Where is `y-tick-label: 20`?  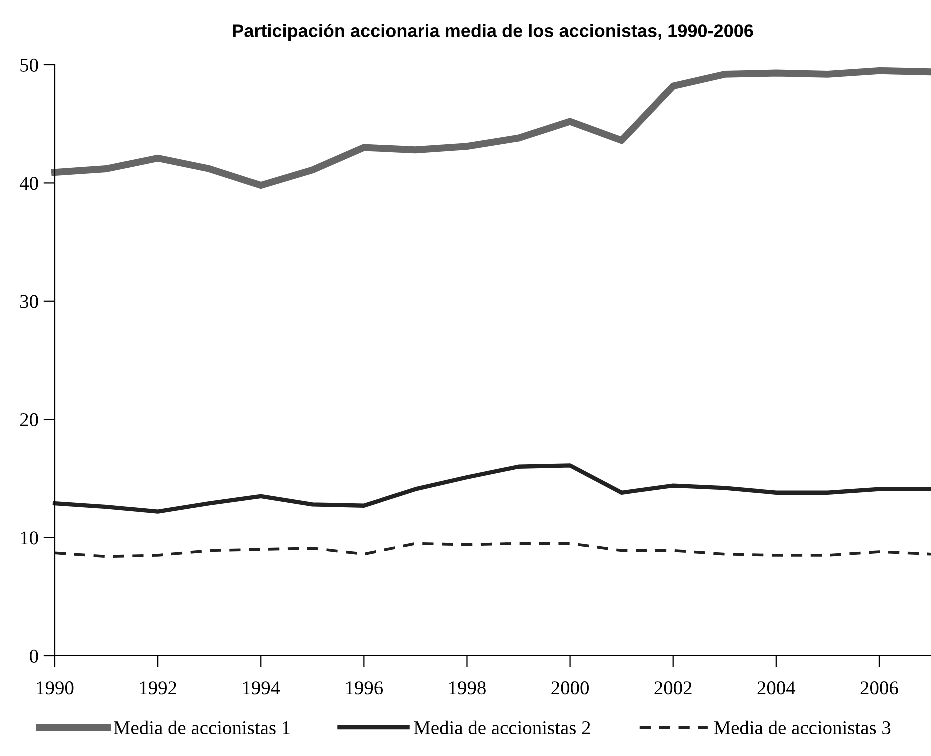 y-tick-label: 20 is located at coordinates (29, 420).